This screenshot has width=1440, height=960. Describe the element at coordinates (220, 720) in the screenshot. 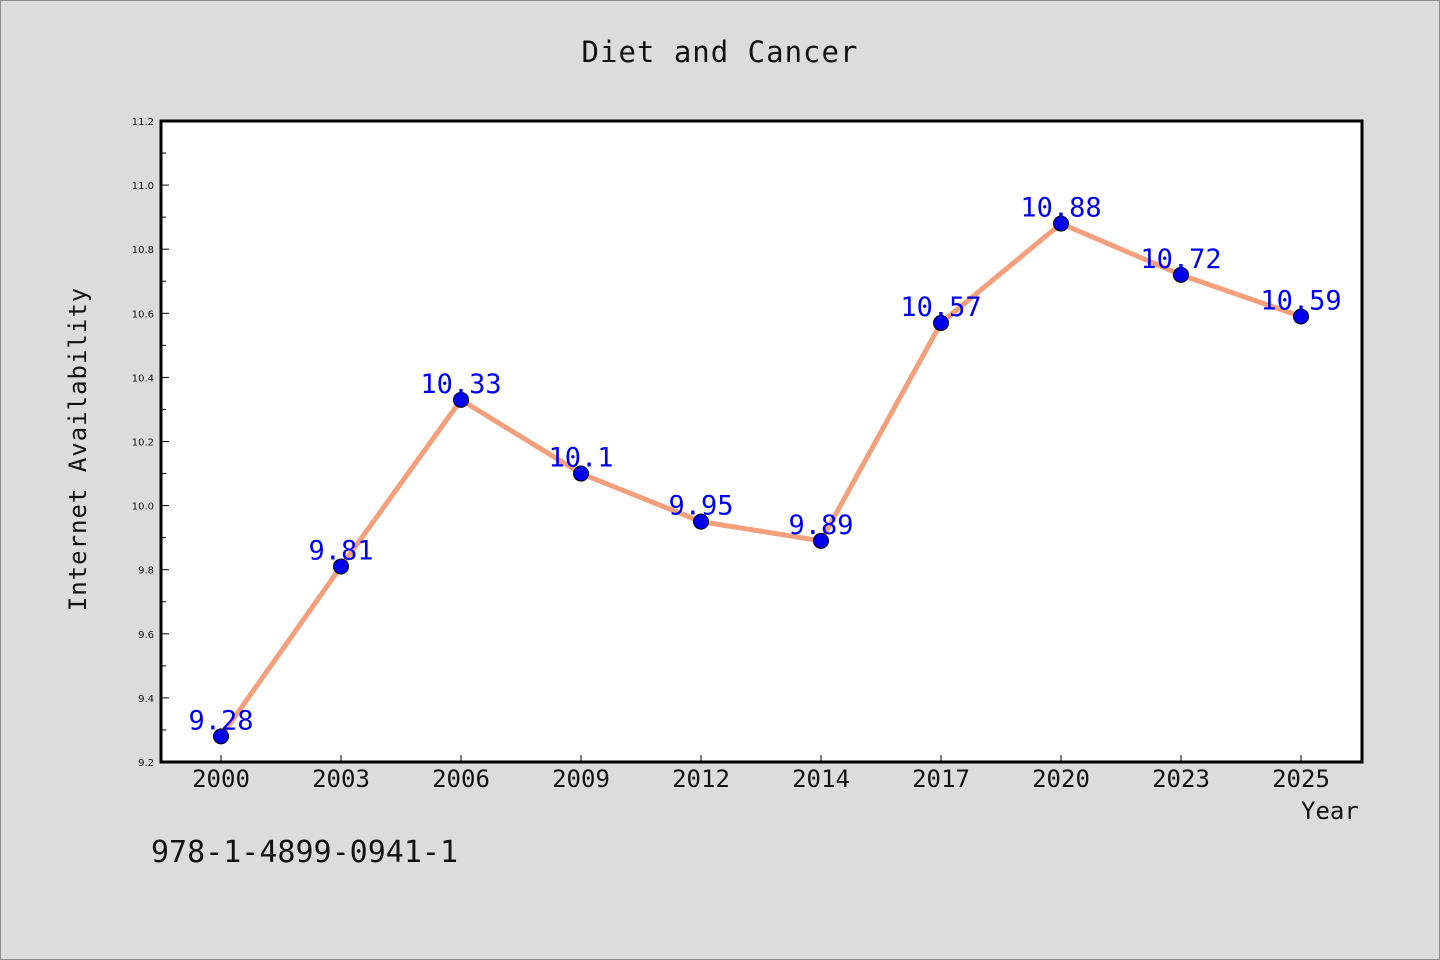

I see `data-label: 9.28` at that location.